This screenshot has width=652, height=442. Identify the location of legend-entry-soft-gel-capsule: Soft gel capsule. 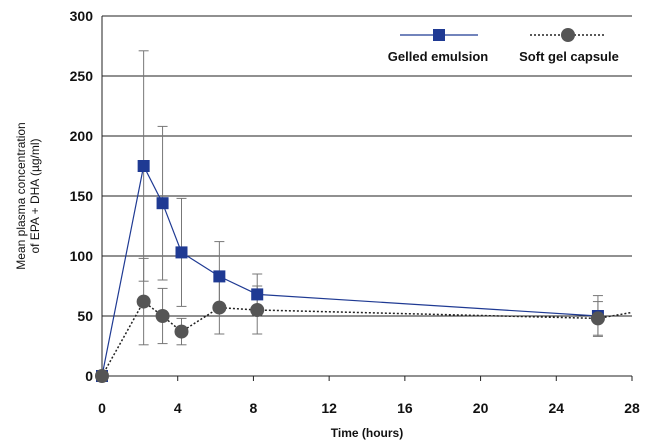
(569, 46).